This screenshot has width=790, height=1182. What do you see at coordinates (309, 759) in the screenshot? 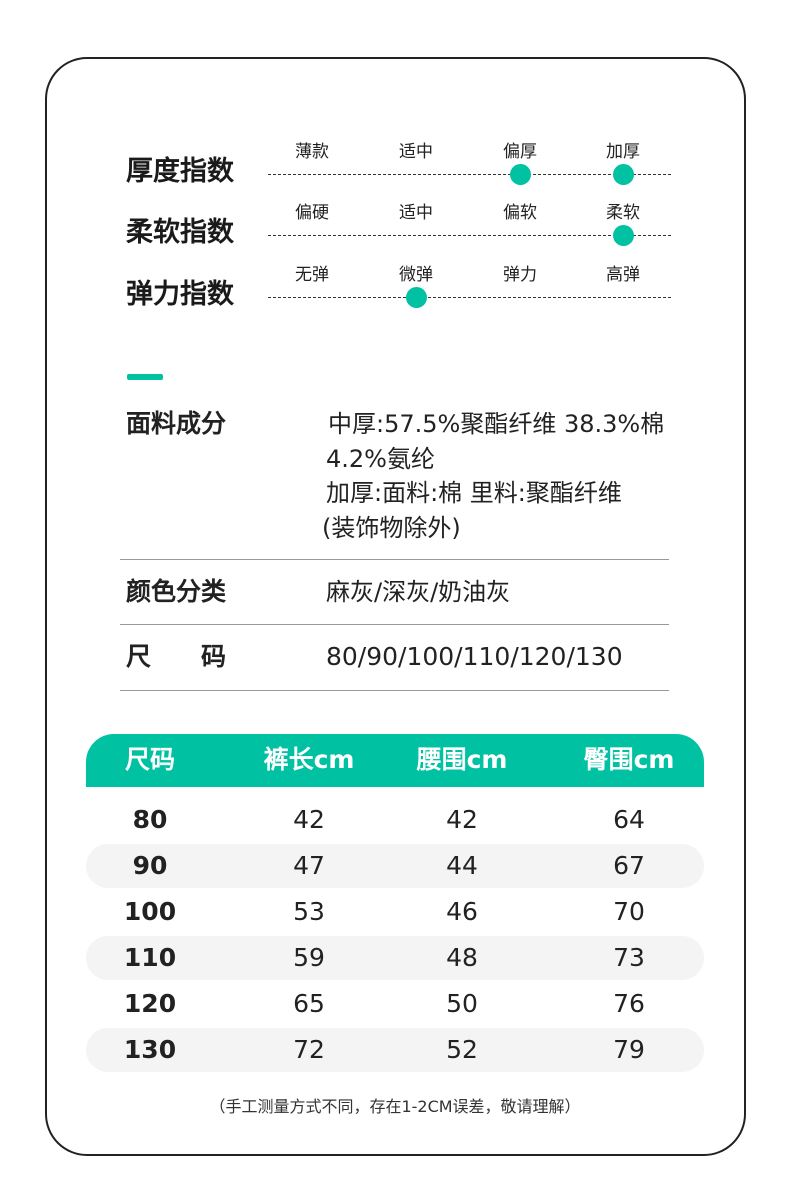
I see `table-header-cell: 裤长cm` at bounding box center [309, 759].